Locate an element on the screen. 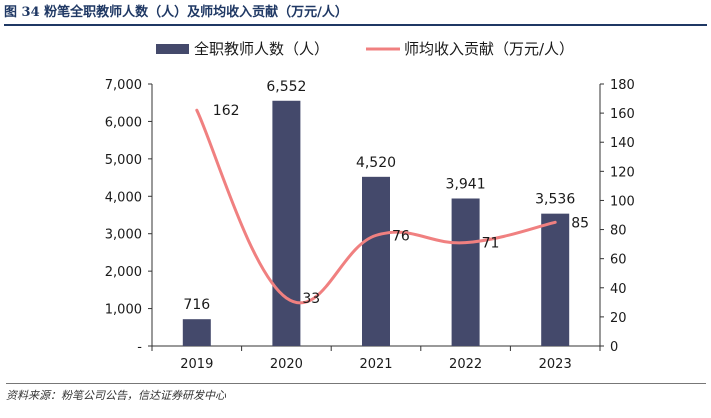  right-tick-label: 120 is located at coordinates (622, 172).